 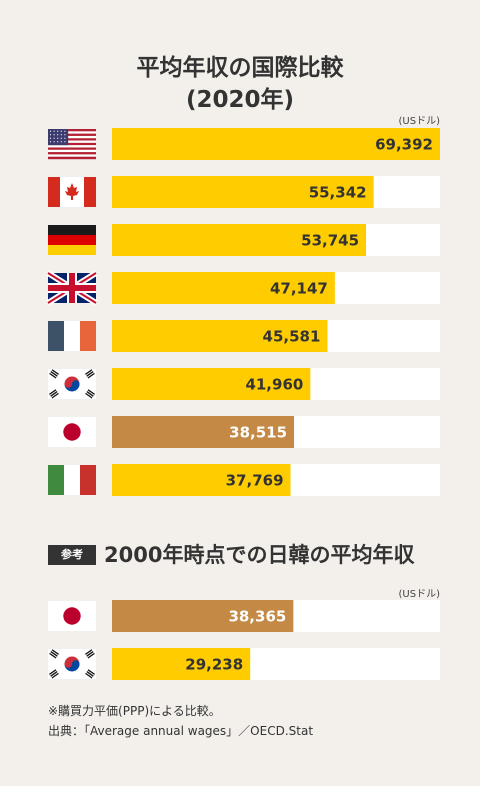 I want to click on source-note: 出典：「Average annual wages」／OECD.Stat, so click(x=181, y=731).